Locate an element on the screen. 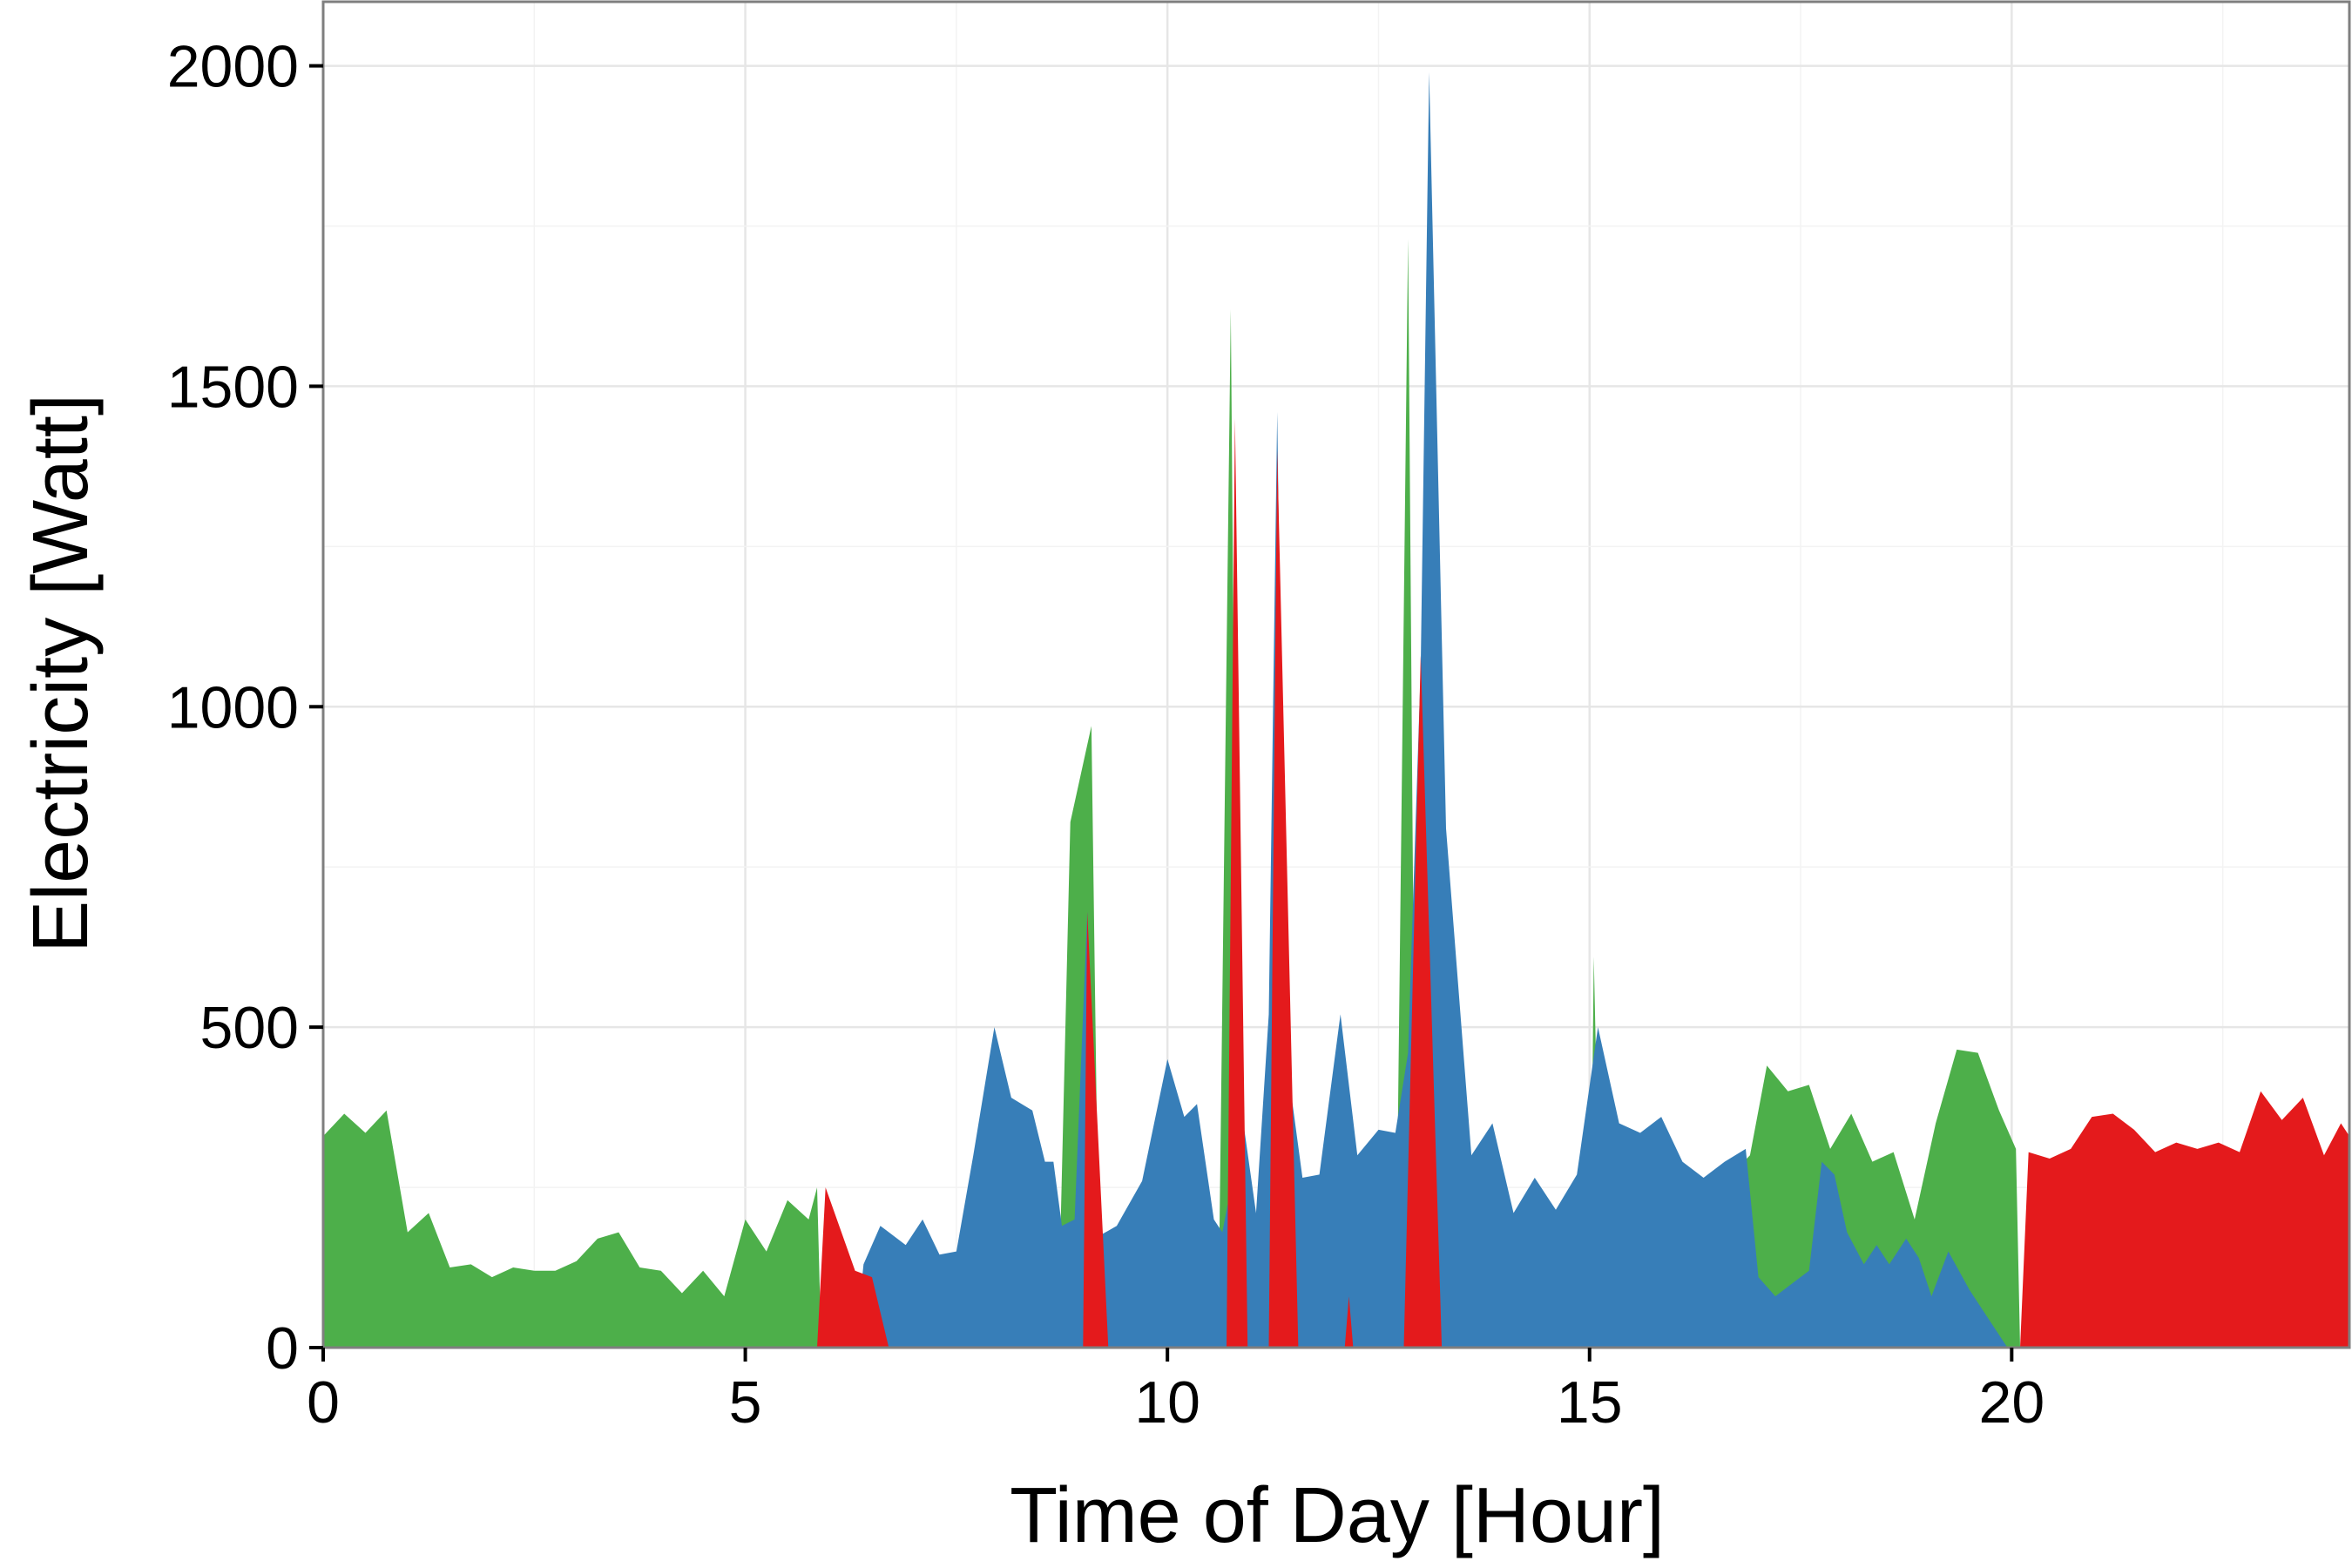  y-tick-label: 1500 is located at coordinates (233, 387).